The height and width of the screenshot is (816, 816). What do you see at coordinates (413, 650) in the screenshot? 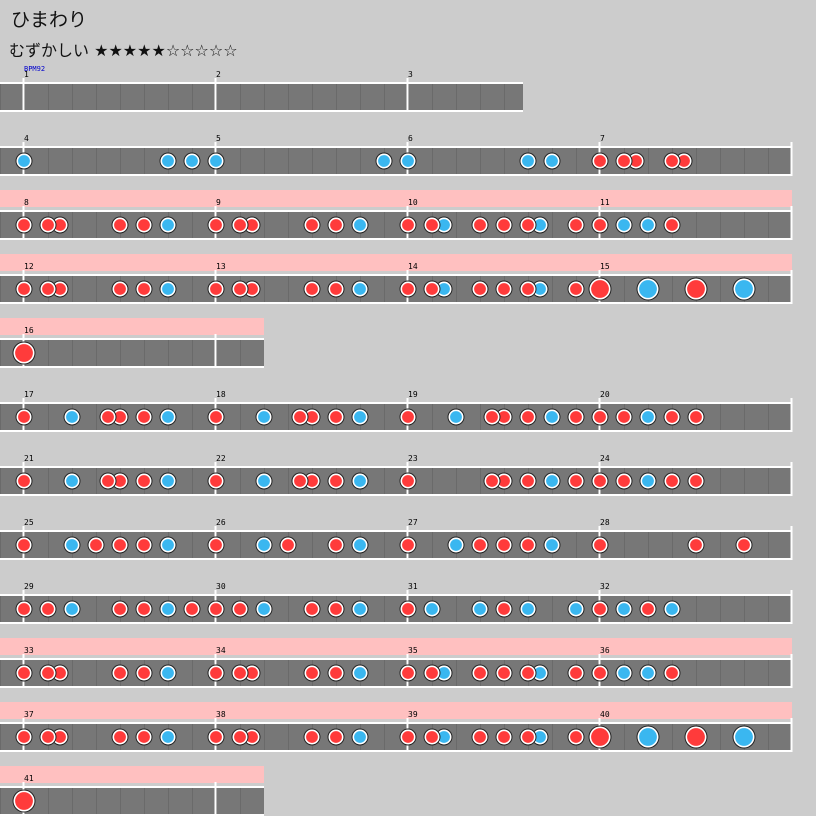
I see `measure-number: 35` at bounding box center [413, 650].